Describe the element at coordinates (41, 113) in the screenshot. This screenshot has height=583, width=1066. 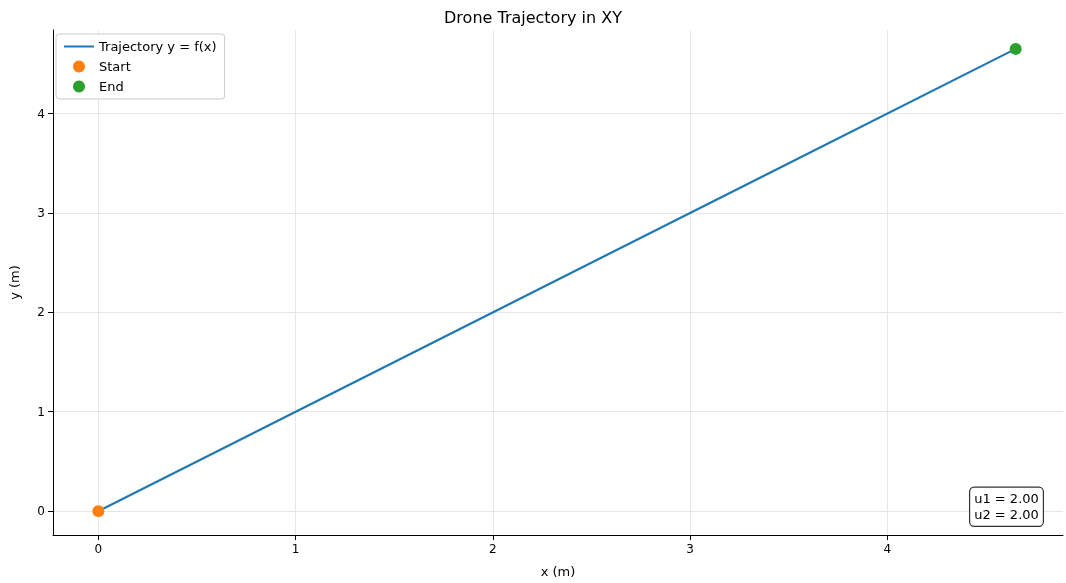
I see `y-tick-label: 4` at that location.